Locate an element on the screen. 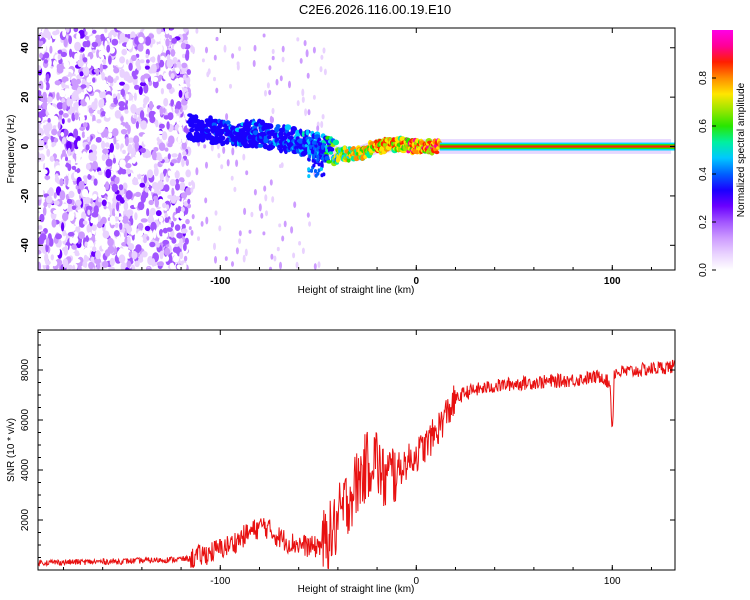 This screenshot has height=600, width=750. colorbar-tick-label: 0.2 is located at coordinates (703, 222).